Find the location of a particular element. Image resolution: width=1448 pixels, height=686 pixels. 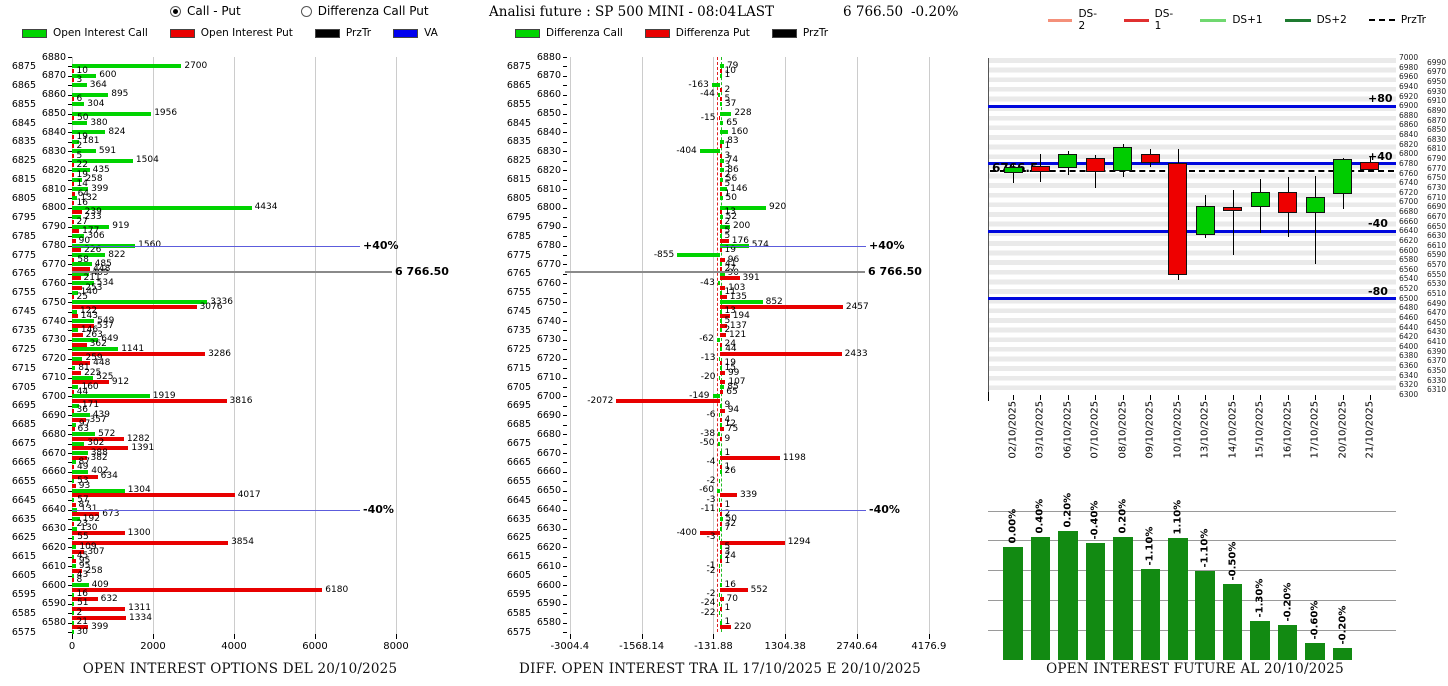

call-value-label: 5 is located at coordinates (727, 235).